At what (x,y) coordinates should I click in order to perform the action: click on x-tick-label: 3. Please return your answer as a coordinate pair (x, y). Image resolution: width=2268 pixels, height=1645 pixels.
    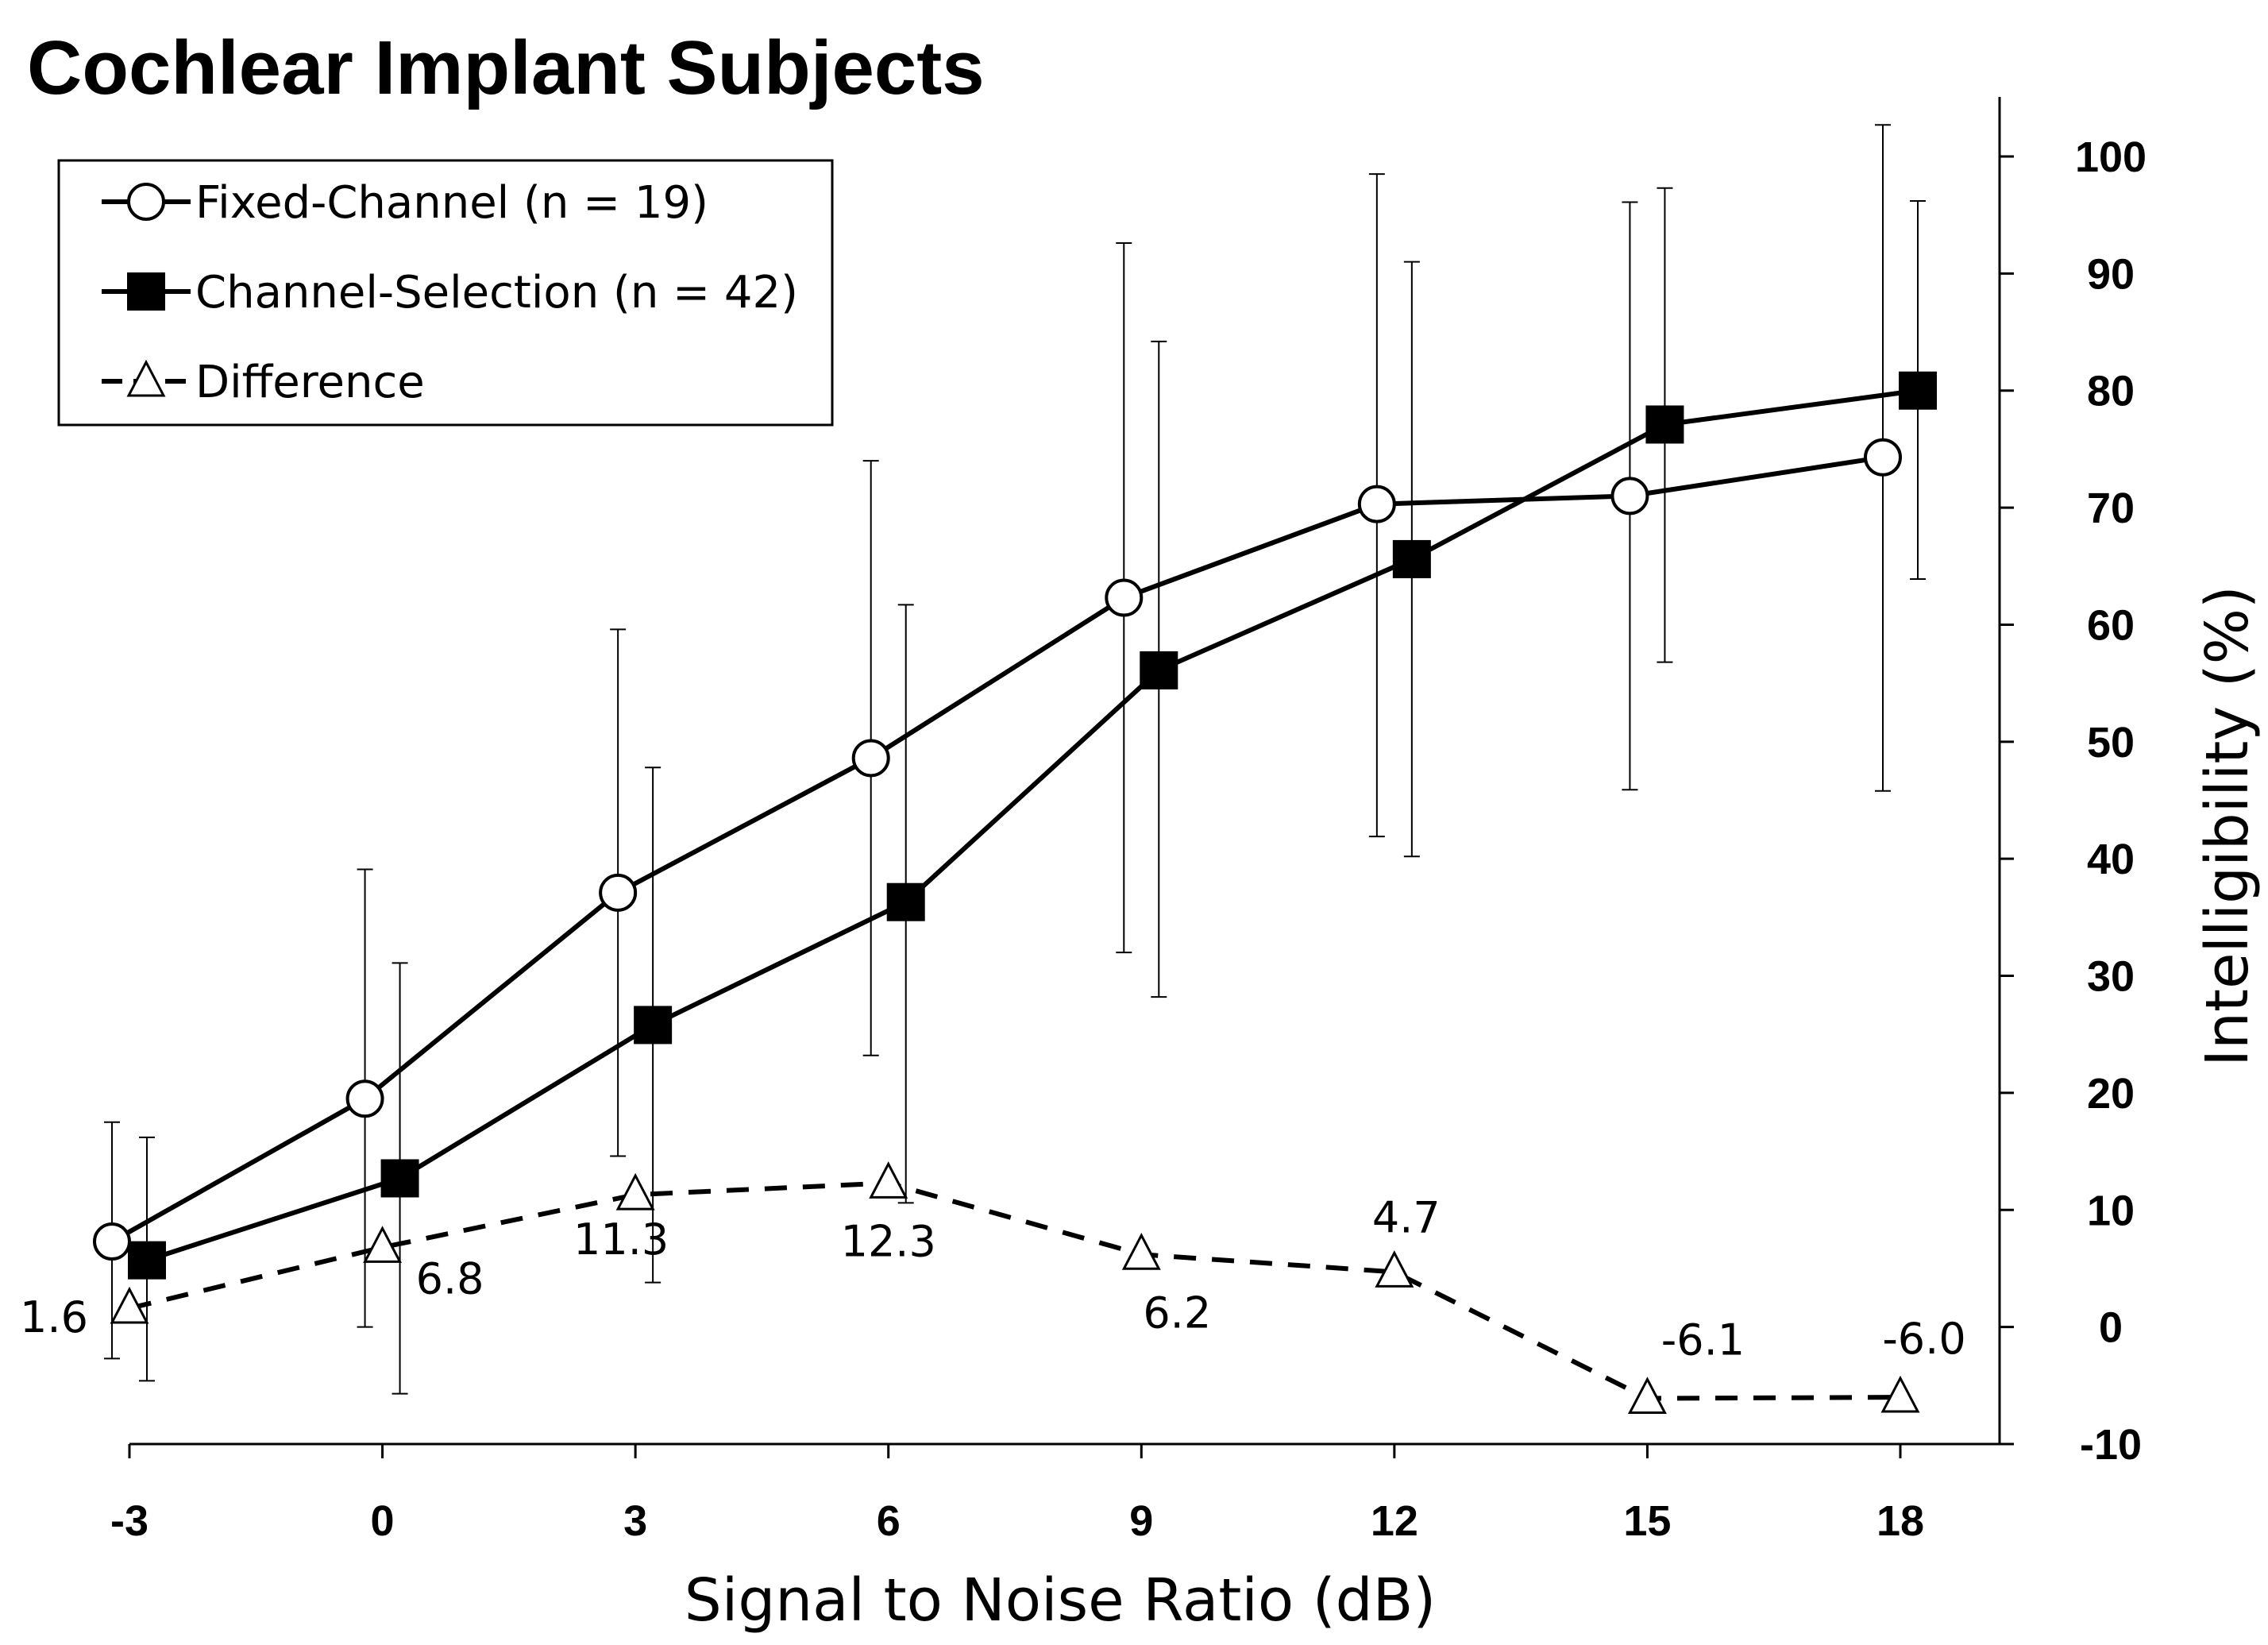
    Looking at the image, I should click on (635, 1521).